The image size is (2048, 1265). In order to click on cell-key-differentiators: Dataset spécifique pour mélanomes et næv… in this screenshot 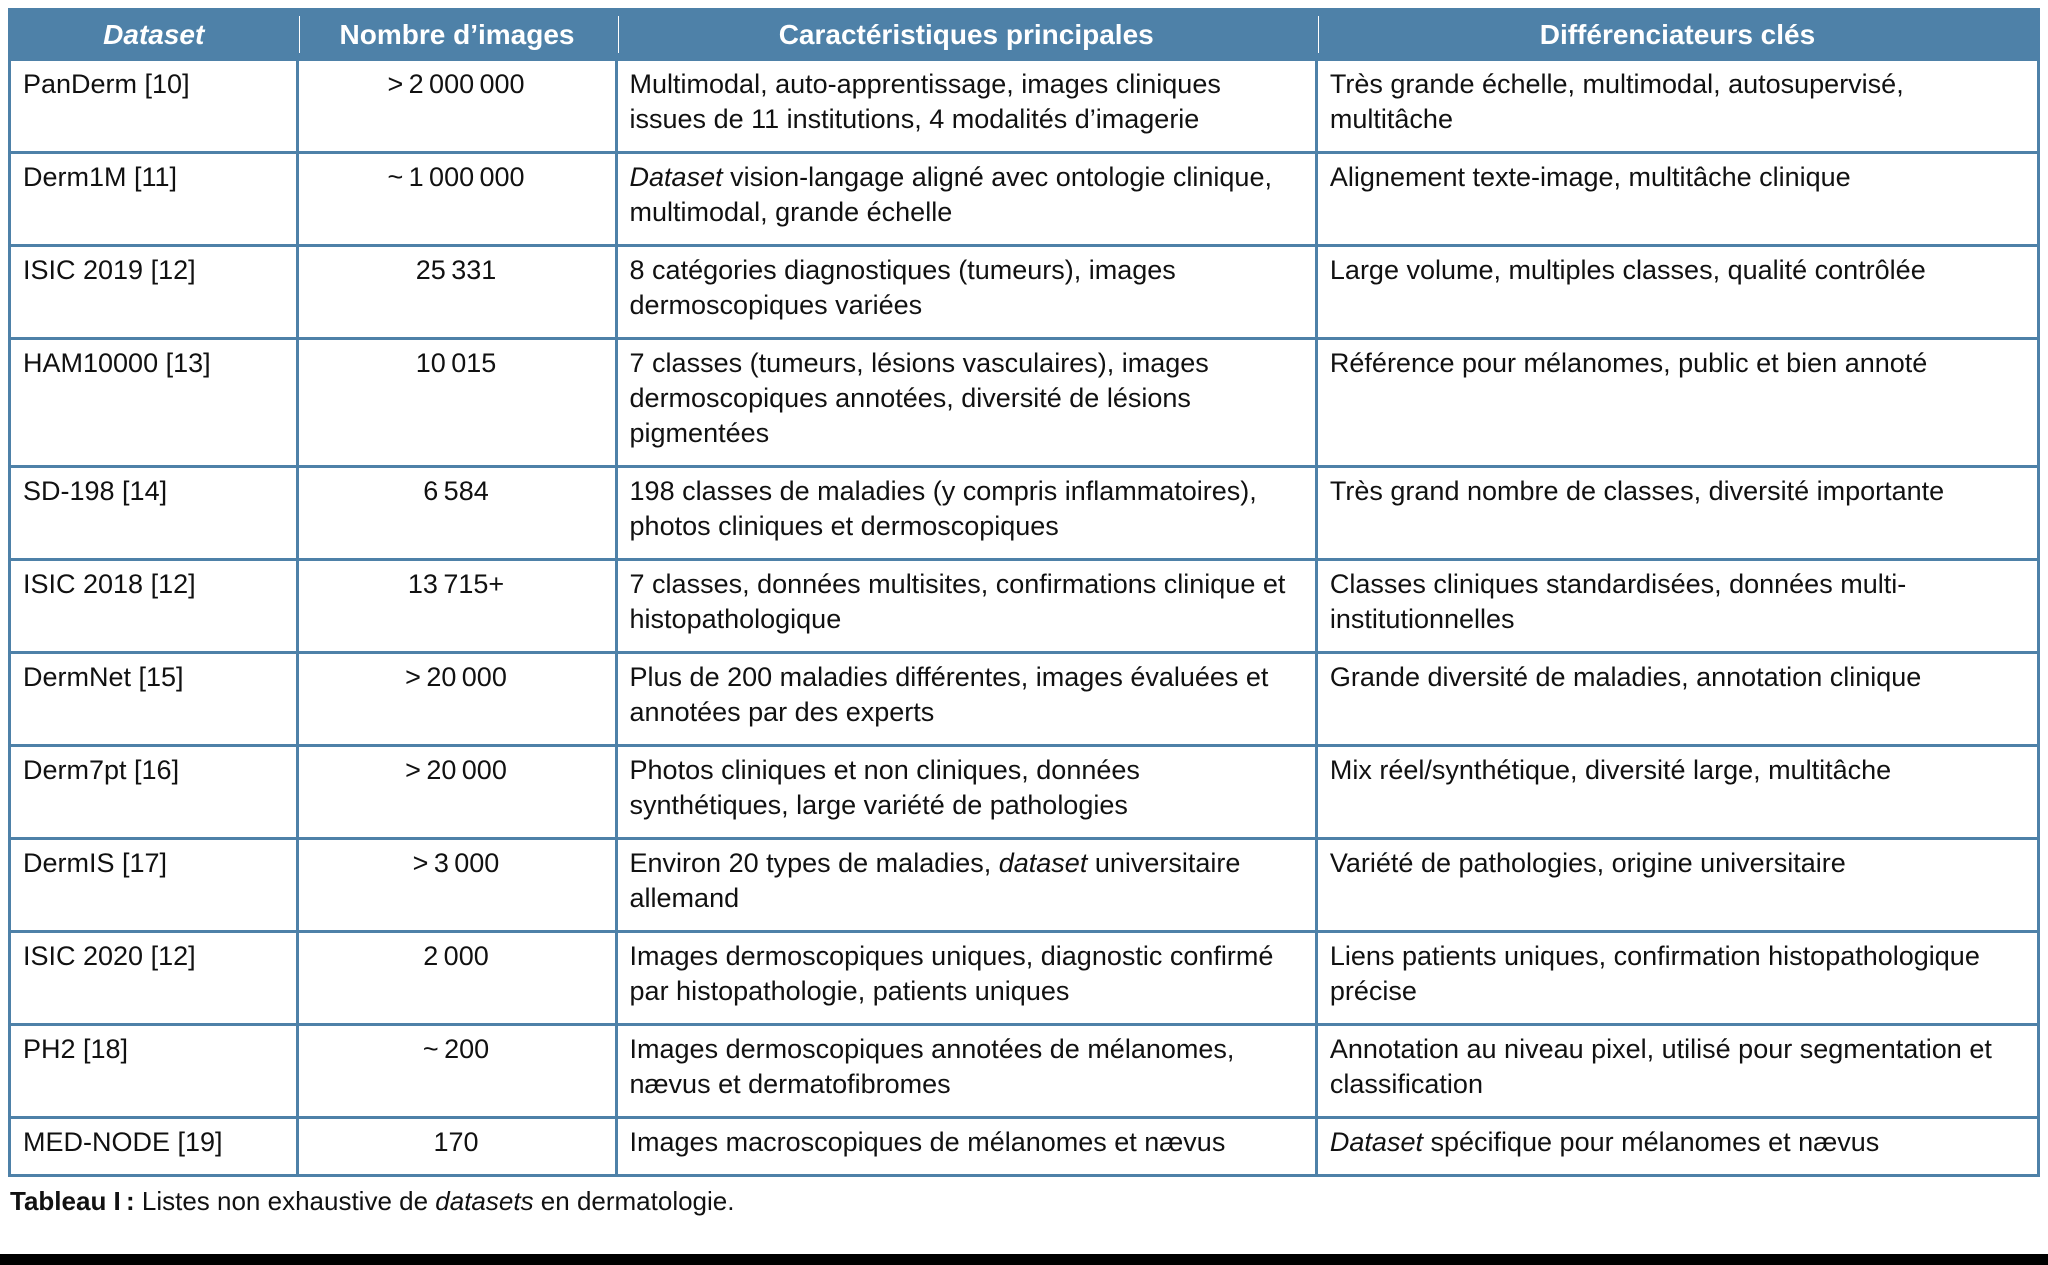, I will do `click(1677, 1146)`.